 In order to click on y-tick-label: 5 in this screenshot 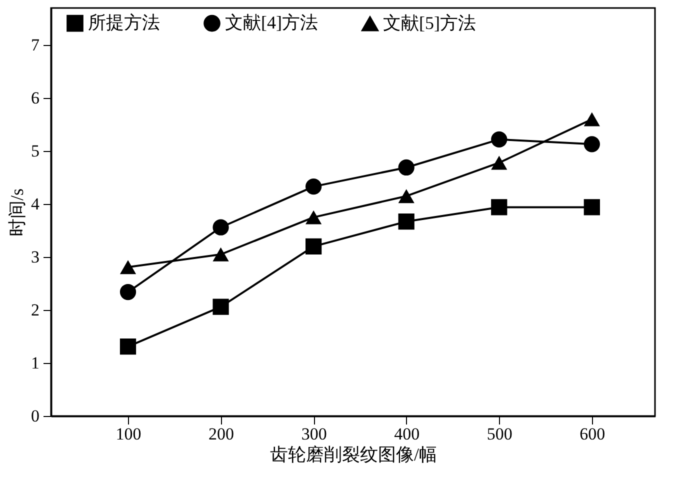, I will do `click(35, 151)`.